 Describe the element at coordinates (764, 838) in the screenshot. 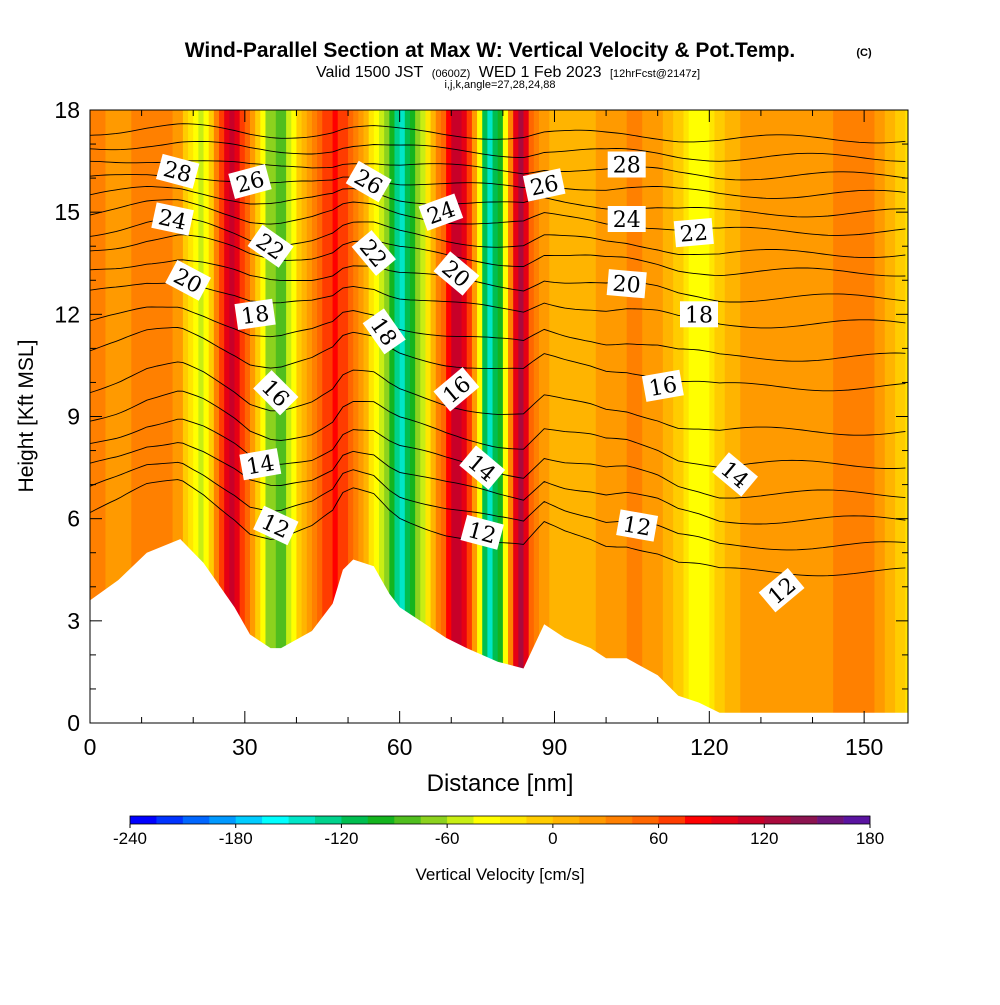

I see `colorbar-tick-label: 120` at that location.